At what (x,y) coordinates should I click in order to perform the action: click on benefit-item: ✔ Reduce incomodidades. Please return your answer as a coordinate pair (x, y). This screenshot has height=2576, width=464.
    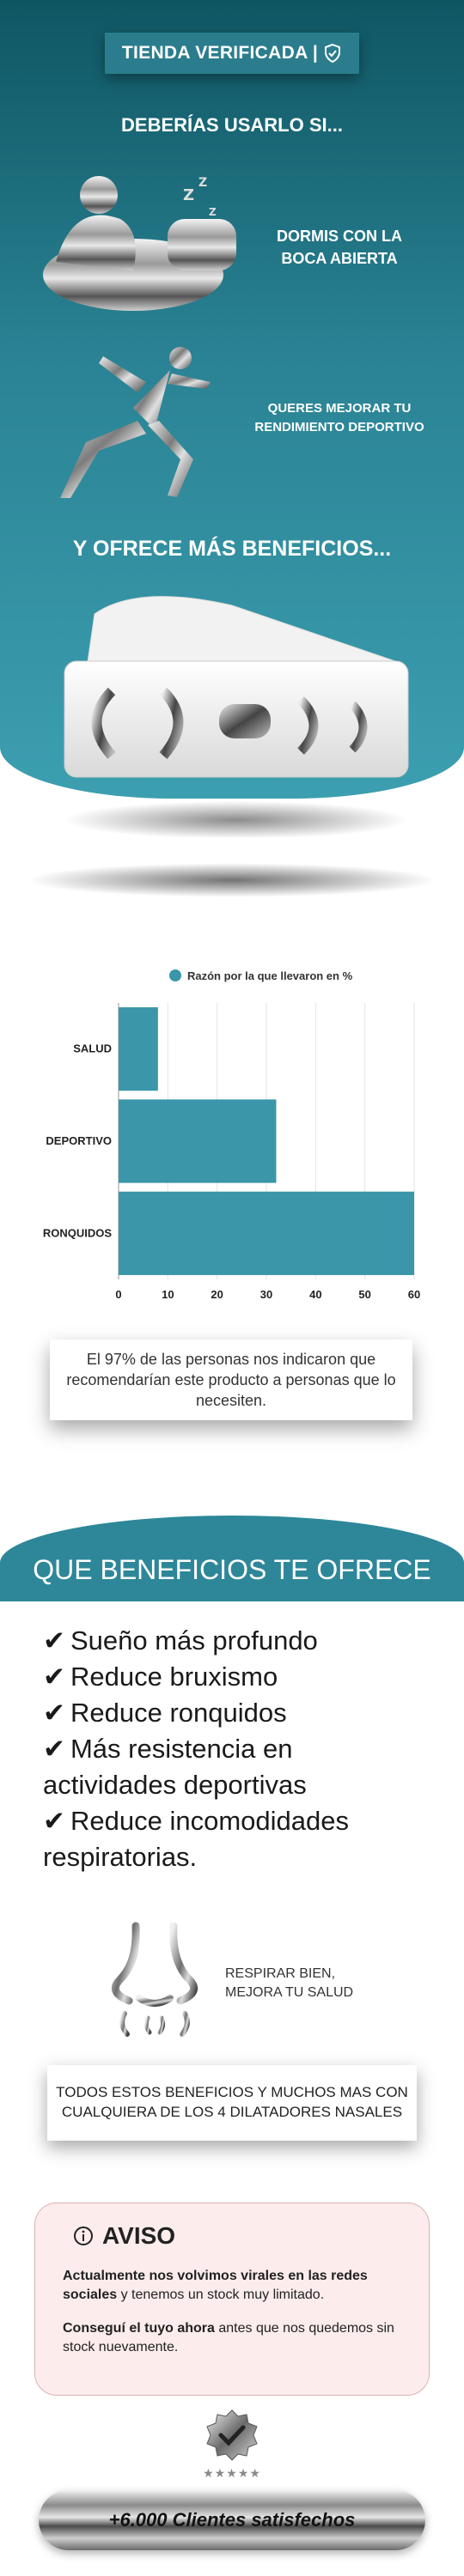
    Looking at the image, I should click on (245, 1821).